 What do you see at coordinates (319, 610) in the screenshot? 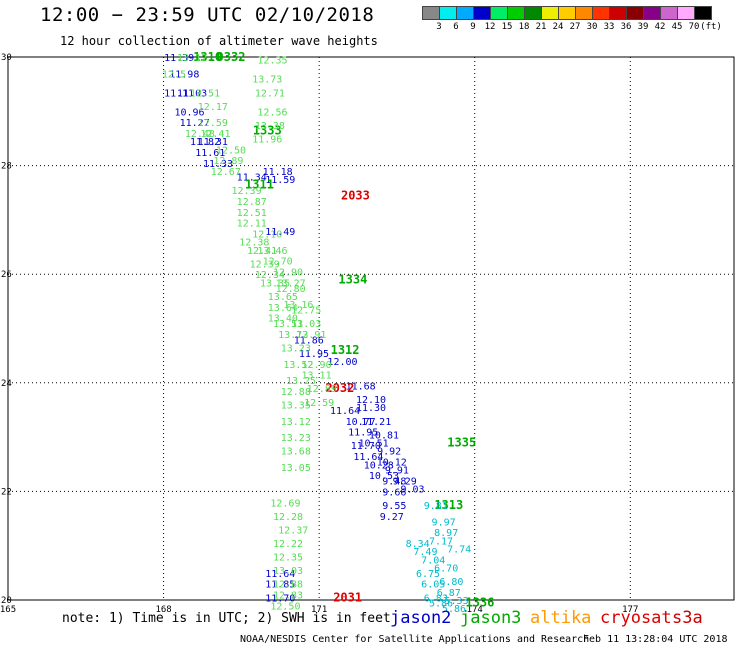
I see `x-tick-label: 171` at bounding box center [319, 610].